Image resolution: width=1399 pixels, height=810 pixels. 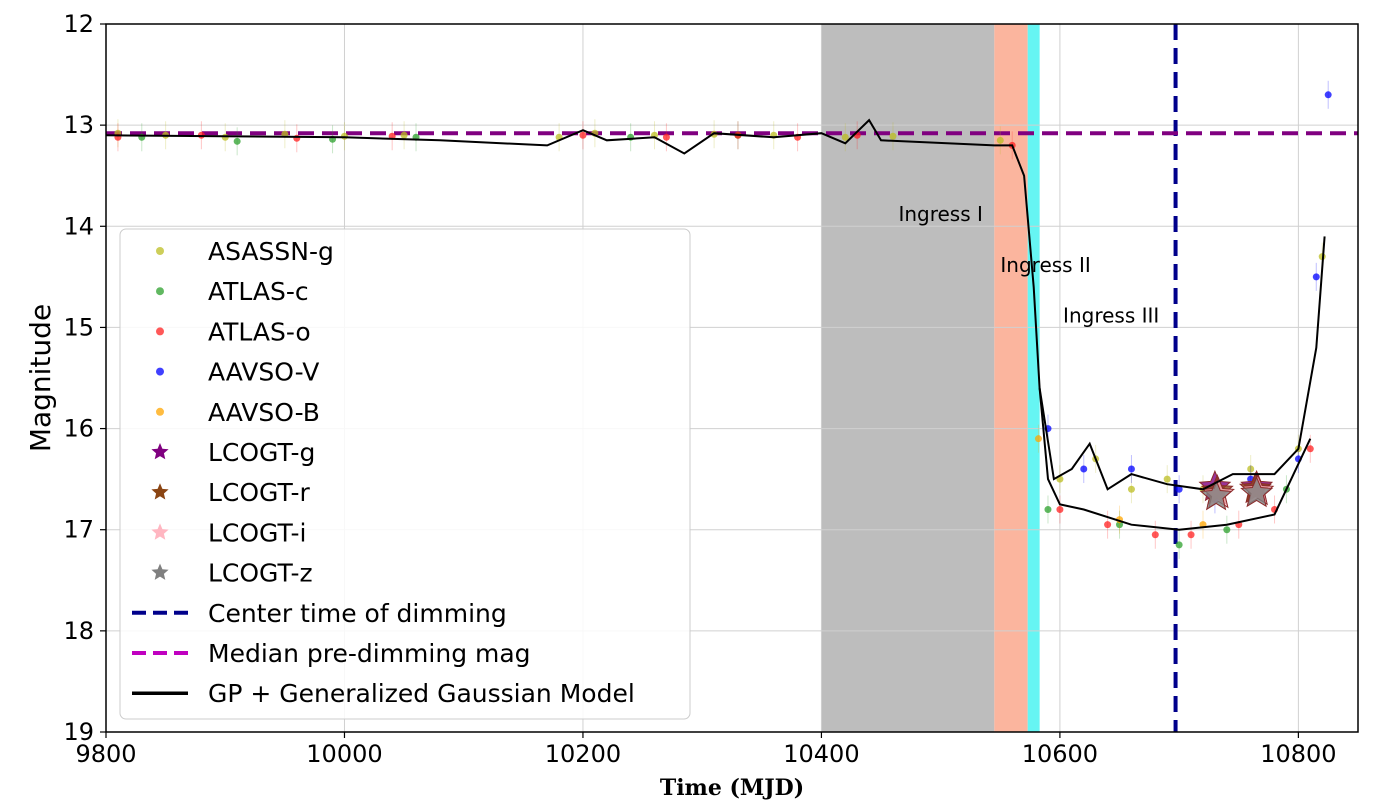 What do you see at coordinates (264, 412) in the screenshot?
I see `legend-label: AAVSO-B` at bounding box center [264, 412].